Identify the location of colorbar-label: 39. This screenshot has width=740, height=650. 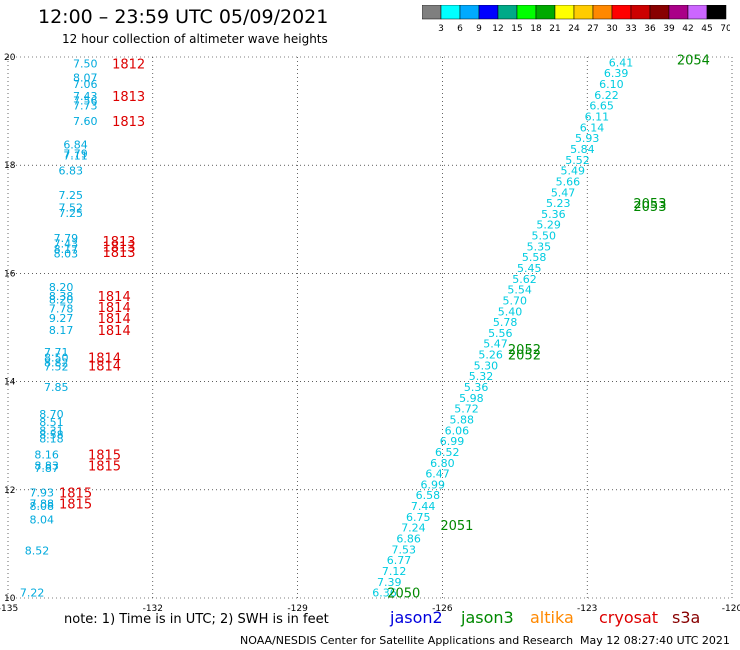
(669, 29).